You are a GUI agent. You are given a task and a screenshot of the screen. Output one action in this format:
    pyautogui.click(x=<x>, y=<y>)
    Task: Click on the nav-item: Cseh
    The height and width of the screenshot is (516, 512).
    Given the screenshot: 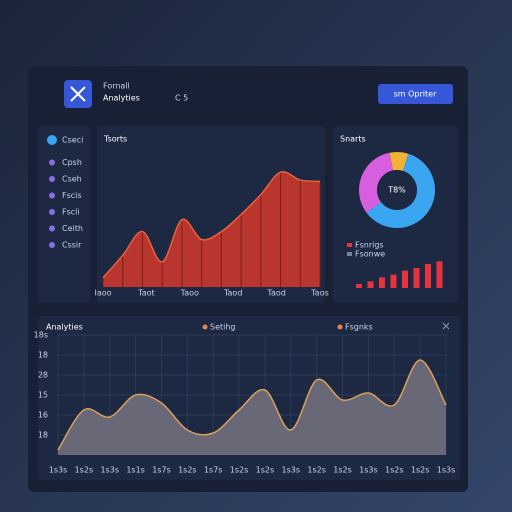 What is the action you would take?
    pyautogui.click(x=72, y=179)
    